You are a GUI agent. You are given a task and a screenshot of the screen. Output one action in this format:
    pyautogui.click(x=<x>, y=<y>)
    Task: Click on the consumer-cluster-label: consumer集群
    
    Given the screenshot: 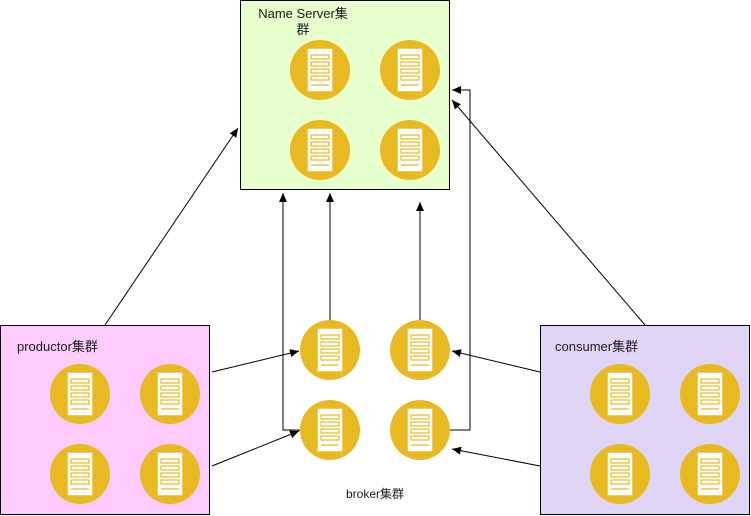 What is the action you would take?
    pyautogui.click(x=597, y=346)
    